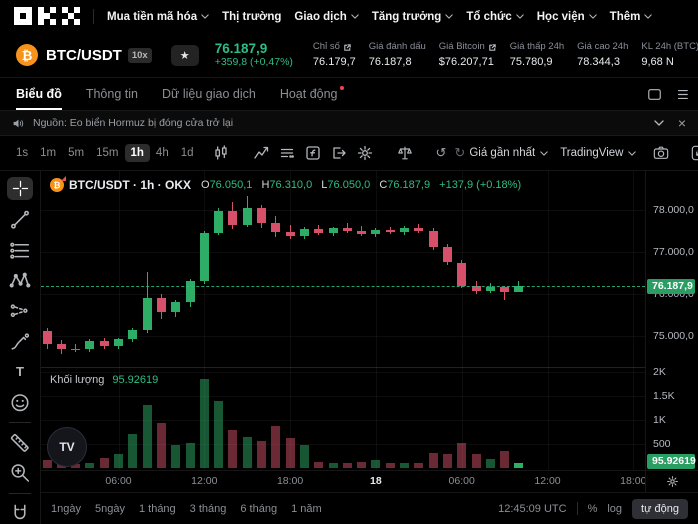 Image resolution: width=698 pixels, height=524 pixels. Describe the element at coordinates (598, 62) in the screenshot. I see `stat-value: 78.344,3` at that location.